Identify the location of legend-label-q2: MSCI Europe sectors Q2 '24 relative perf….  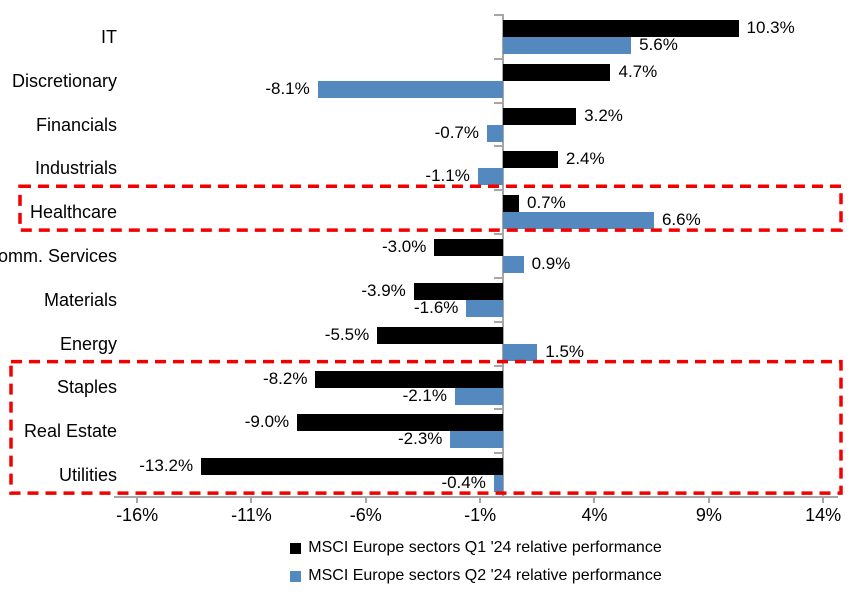
(485, 575).